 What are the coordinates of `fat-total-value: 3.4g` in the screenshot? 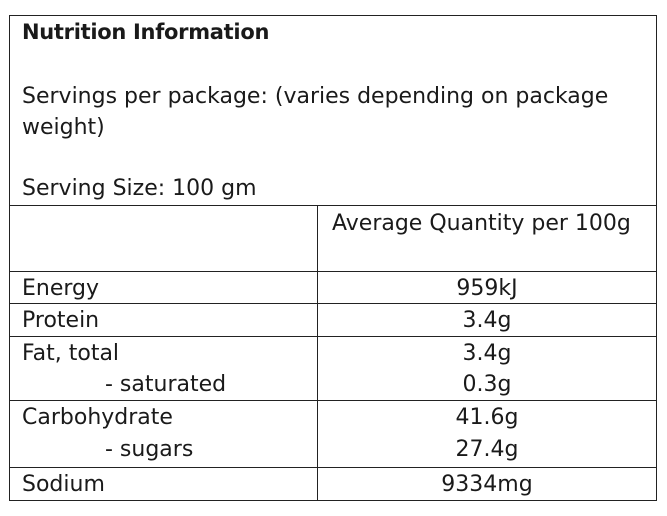 It's located at (487, 353).